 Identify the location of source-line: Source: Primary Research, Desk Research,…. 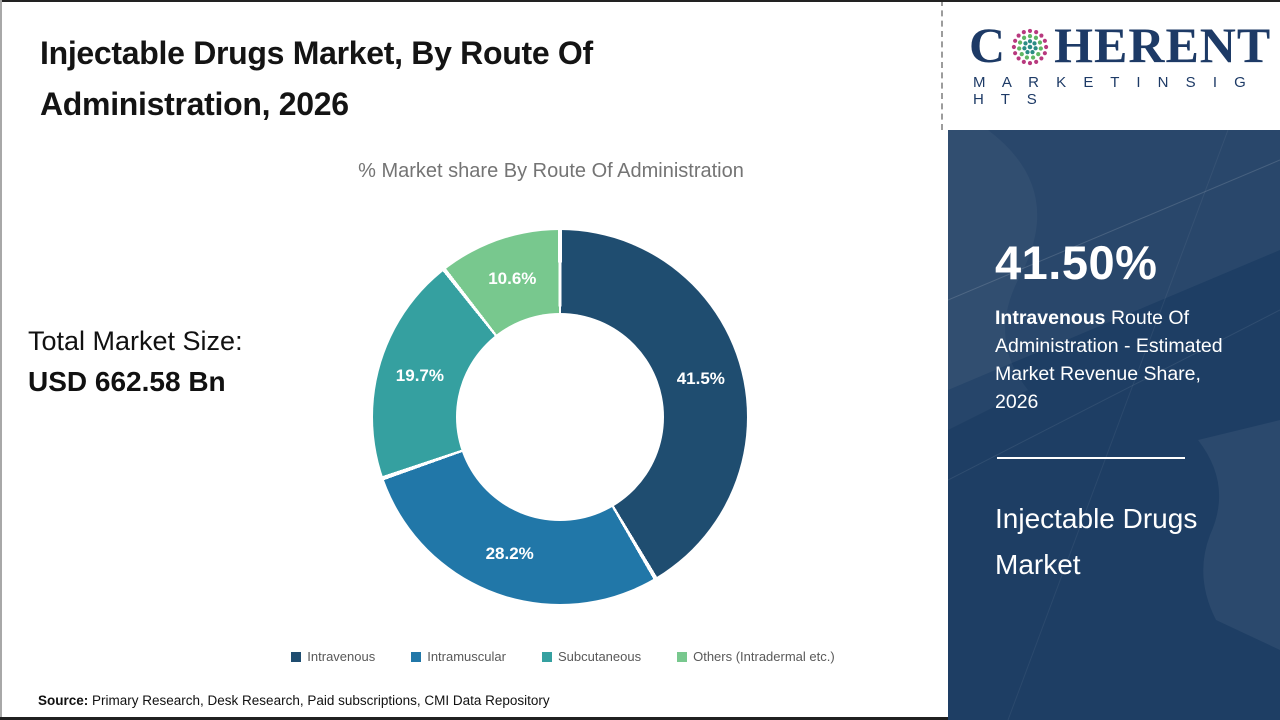
(294, 700).